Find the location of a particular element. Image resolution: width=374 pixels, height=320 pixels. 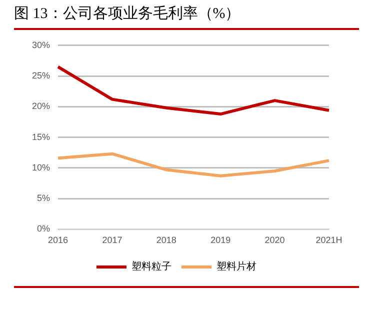

y-tick-label: 10% is located at coordinates (41, 167).